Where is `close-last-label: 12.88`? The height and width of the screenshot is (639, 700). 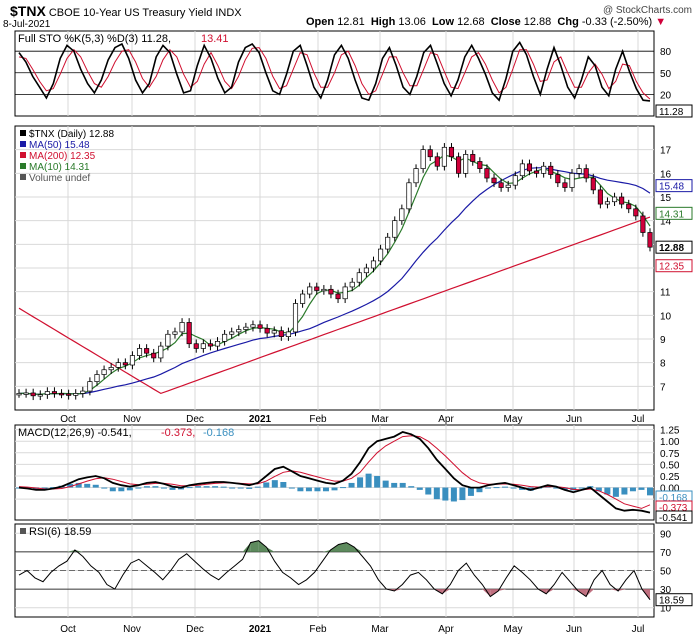
close-last-label: 12.88 is located at coordinates (671, 248).